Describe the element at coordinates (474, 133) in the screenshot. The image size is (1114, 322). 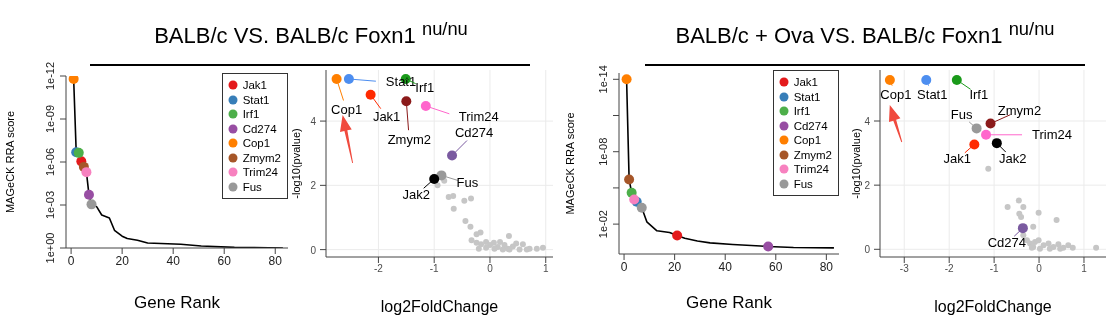
I see `series-label: Cd274` at that location.